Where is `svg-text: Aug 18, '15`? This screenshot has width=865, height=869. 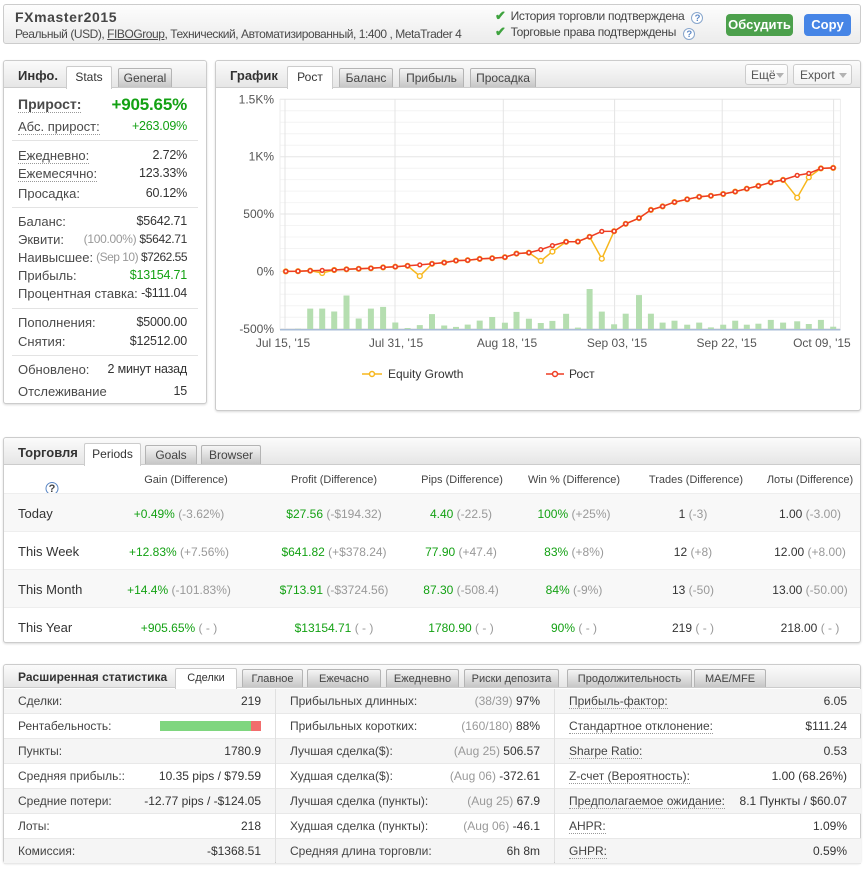
svg-text: Aug 18, '15 is located at coordinates (507, 343).